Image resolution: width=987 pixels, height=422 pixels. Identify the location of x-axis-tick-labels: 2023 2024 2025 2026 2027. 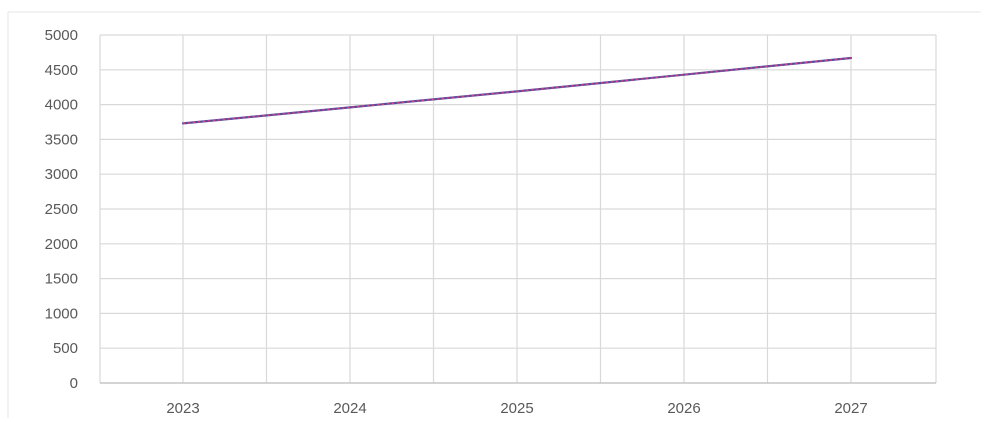
(516, 408).